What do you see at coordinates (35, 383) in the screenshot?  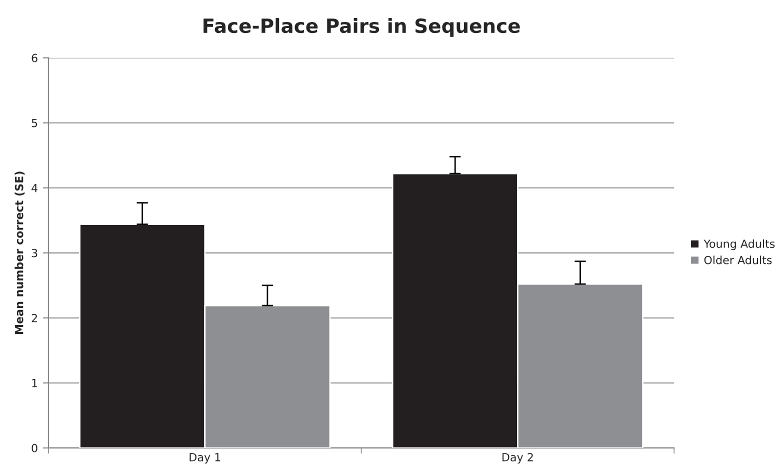 I see `y-tick-label: 1` at bounding box center [35, 383].